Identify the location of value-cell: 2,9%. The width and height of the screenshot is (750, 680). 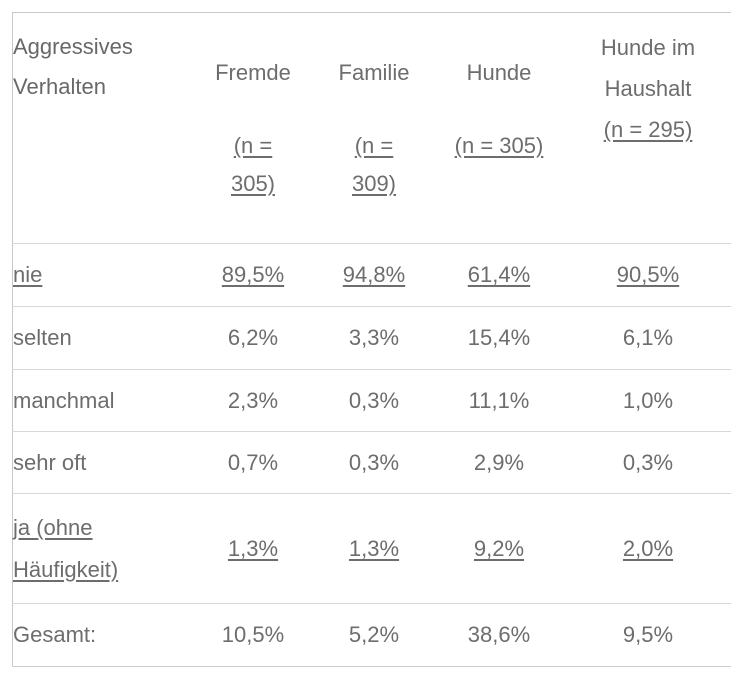
(499, 462).